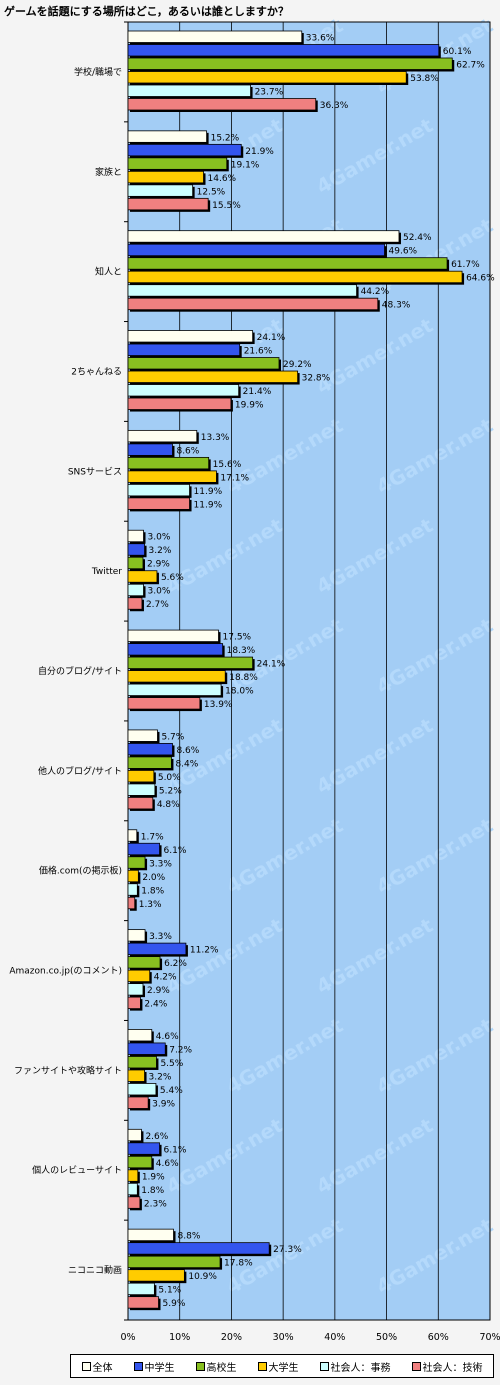  I want to click on data-label: 2.3%, so click(155, 1204).